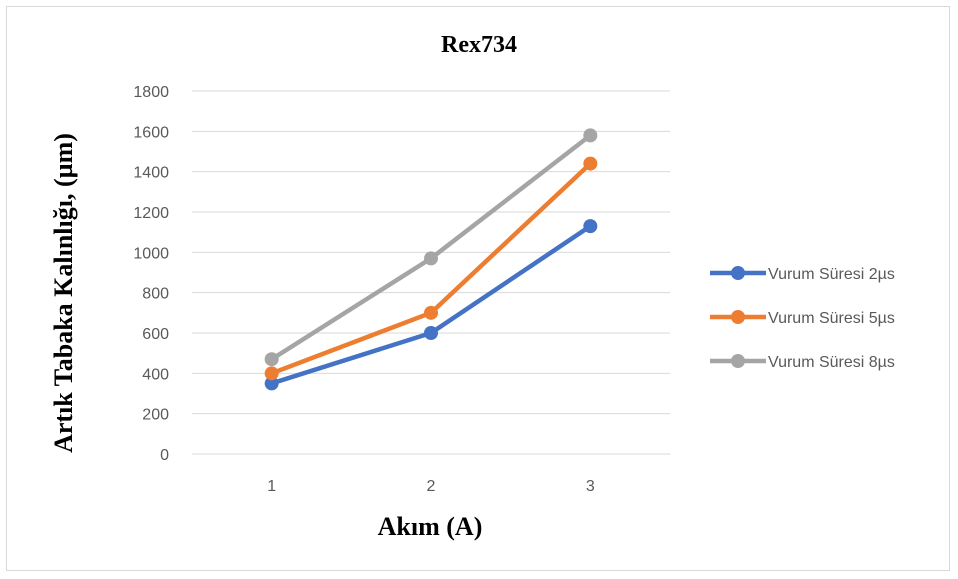 This screenshot has height=579, width=958. I want to click on x-axis-ticks: 1 2 3, so click(431, 486).